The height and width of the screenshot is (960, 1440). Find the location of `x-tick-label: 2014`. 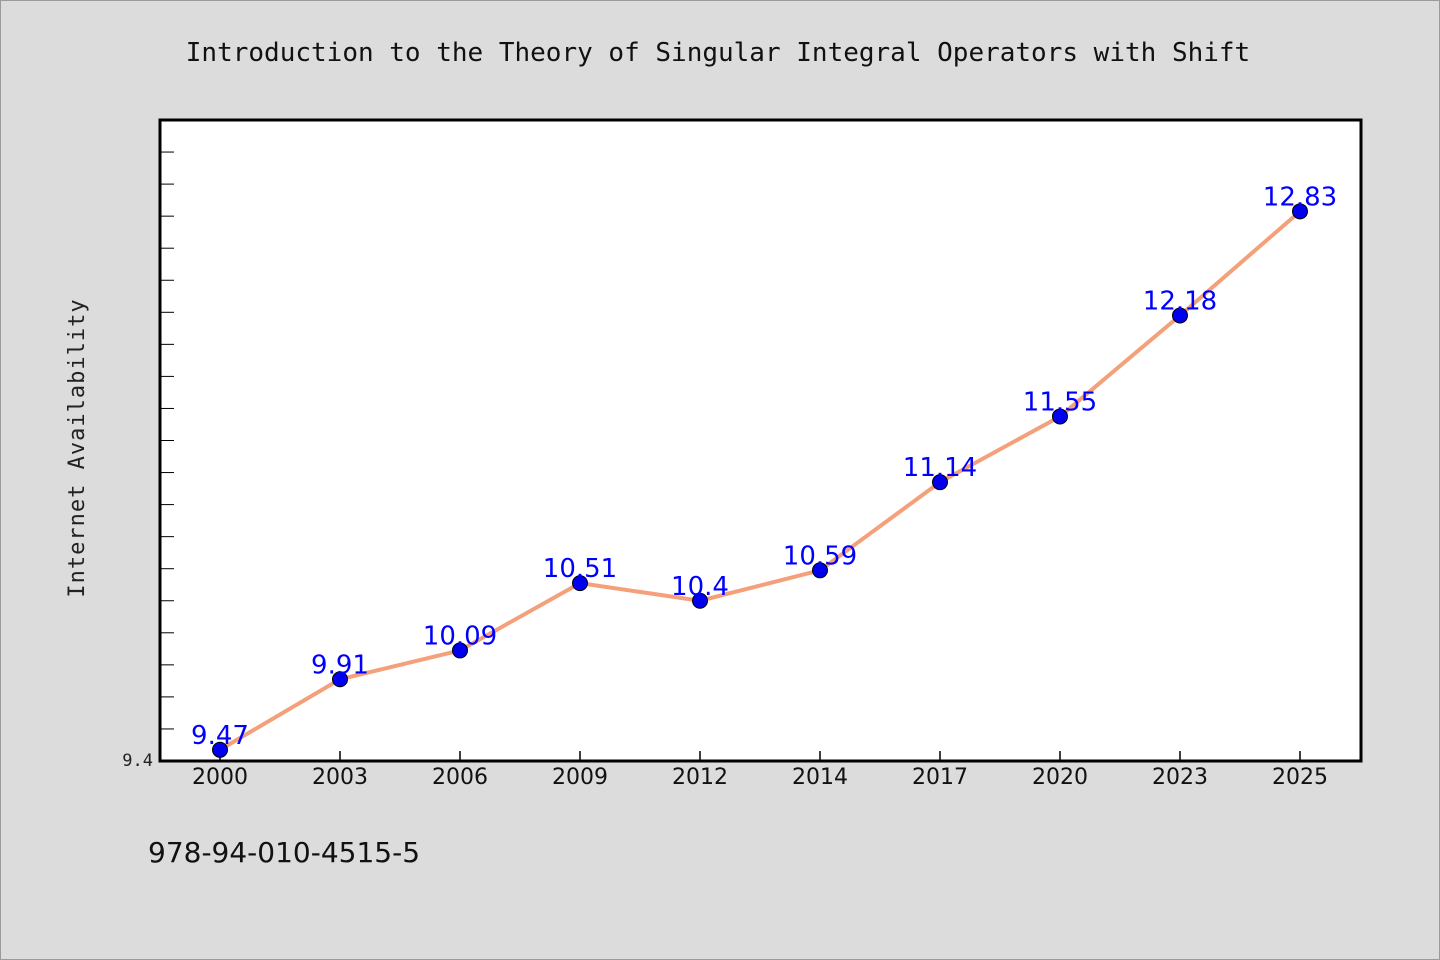

x-tick-label: 2014 is located at coordinates (820, 777).